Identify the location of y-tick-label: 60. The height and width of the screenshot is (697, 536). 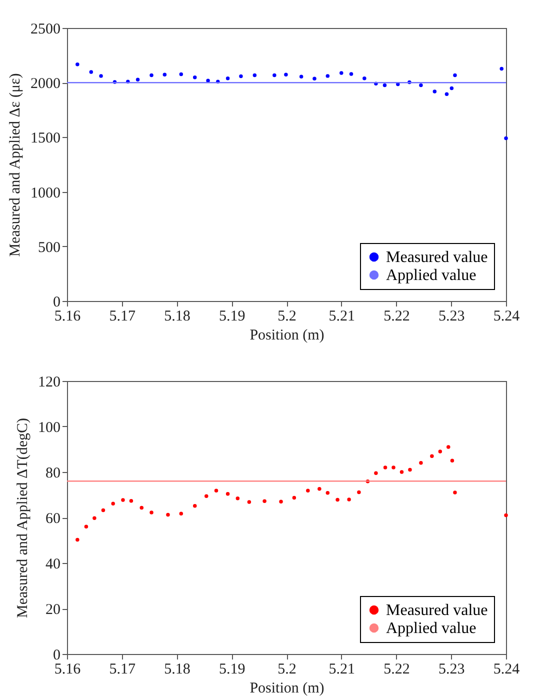
(53, 519).